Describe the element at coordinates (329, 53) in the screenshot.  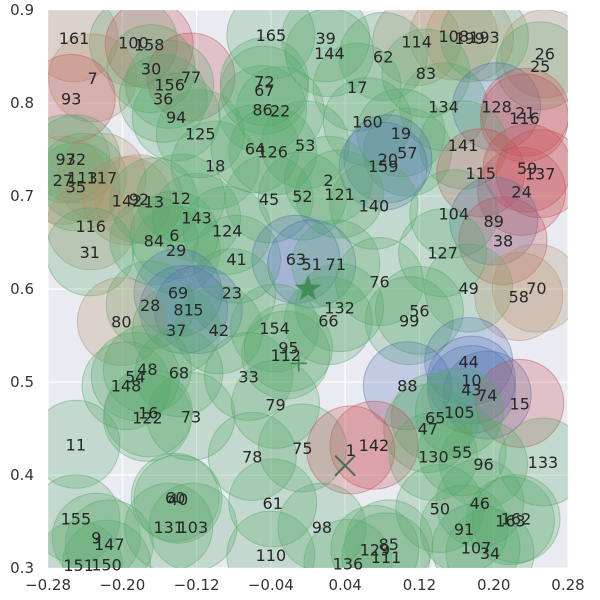
I see `point-label: 144` at that location.